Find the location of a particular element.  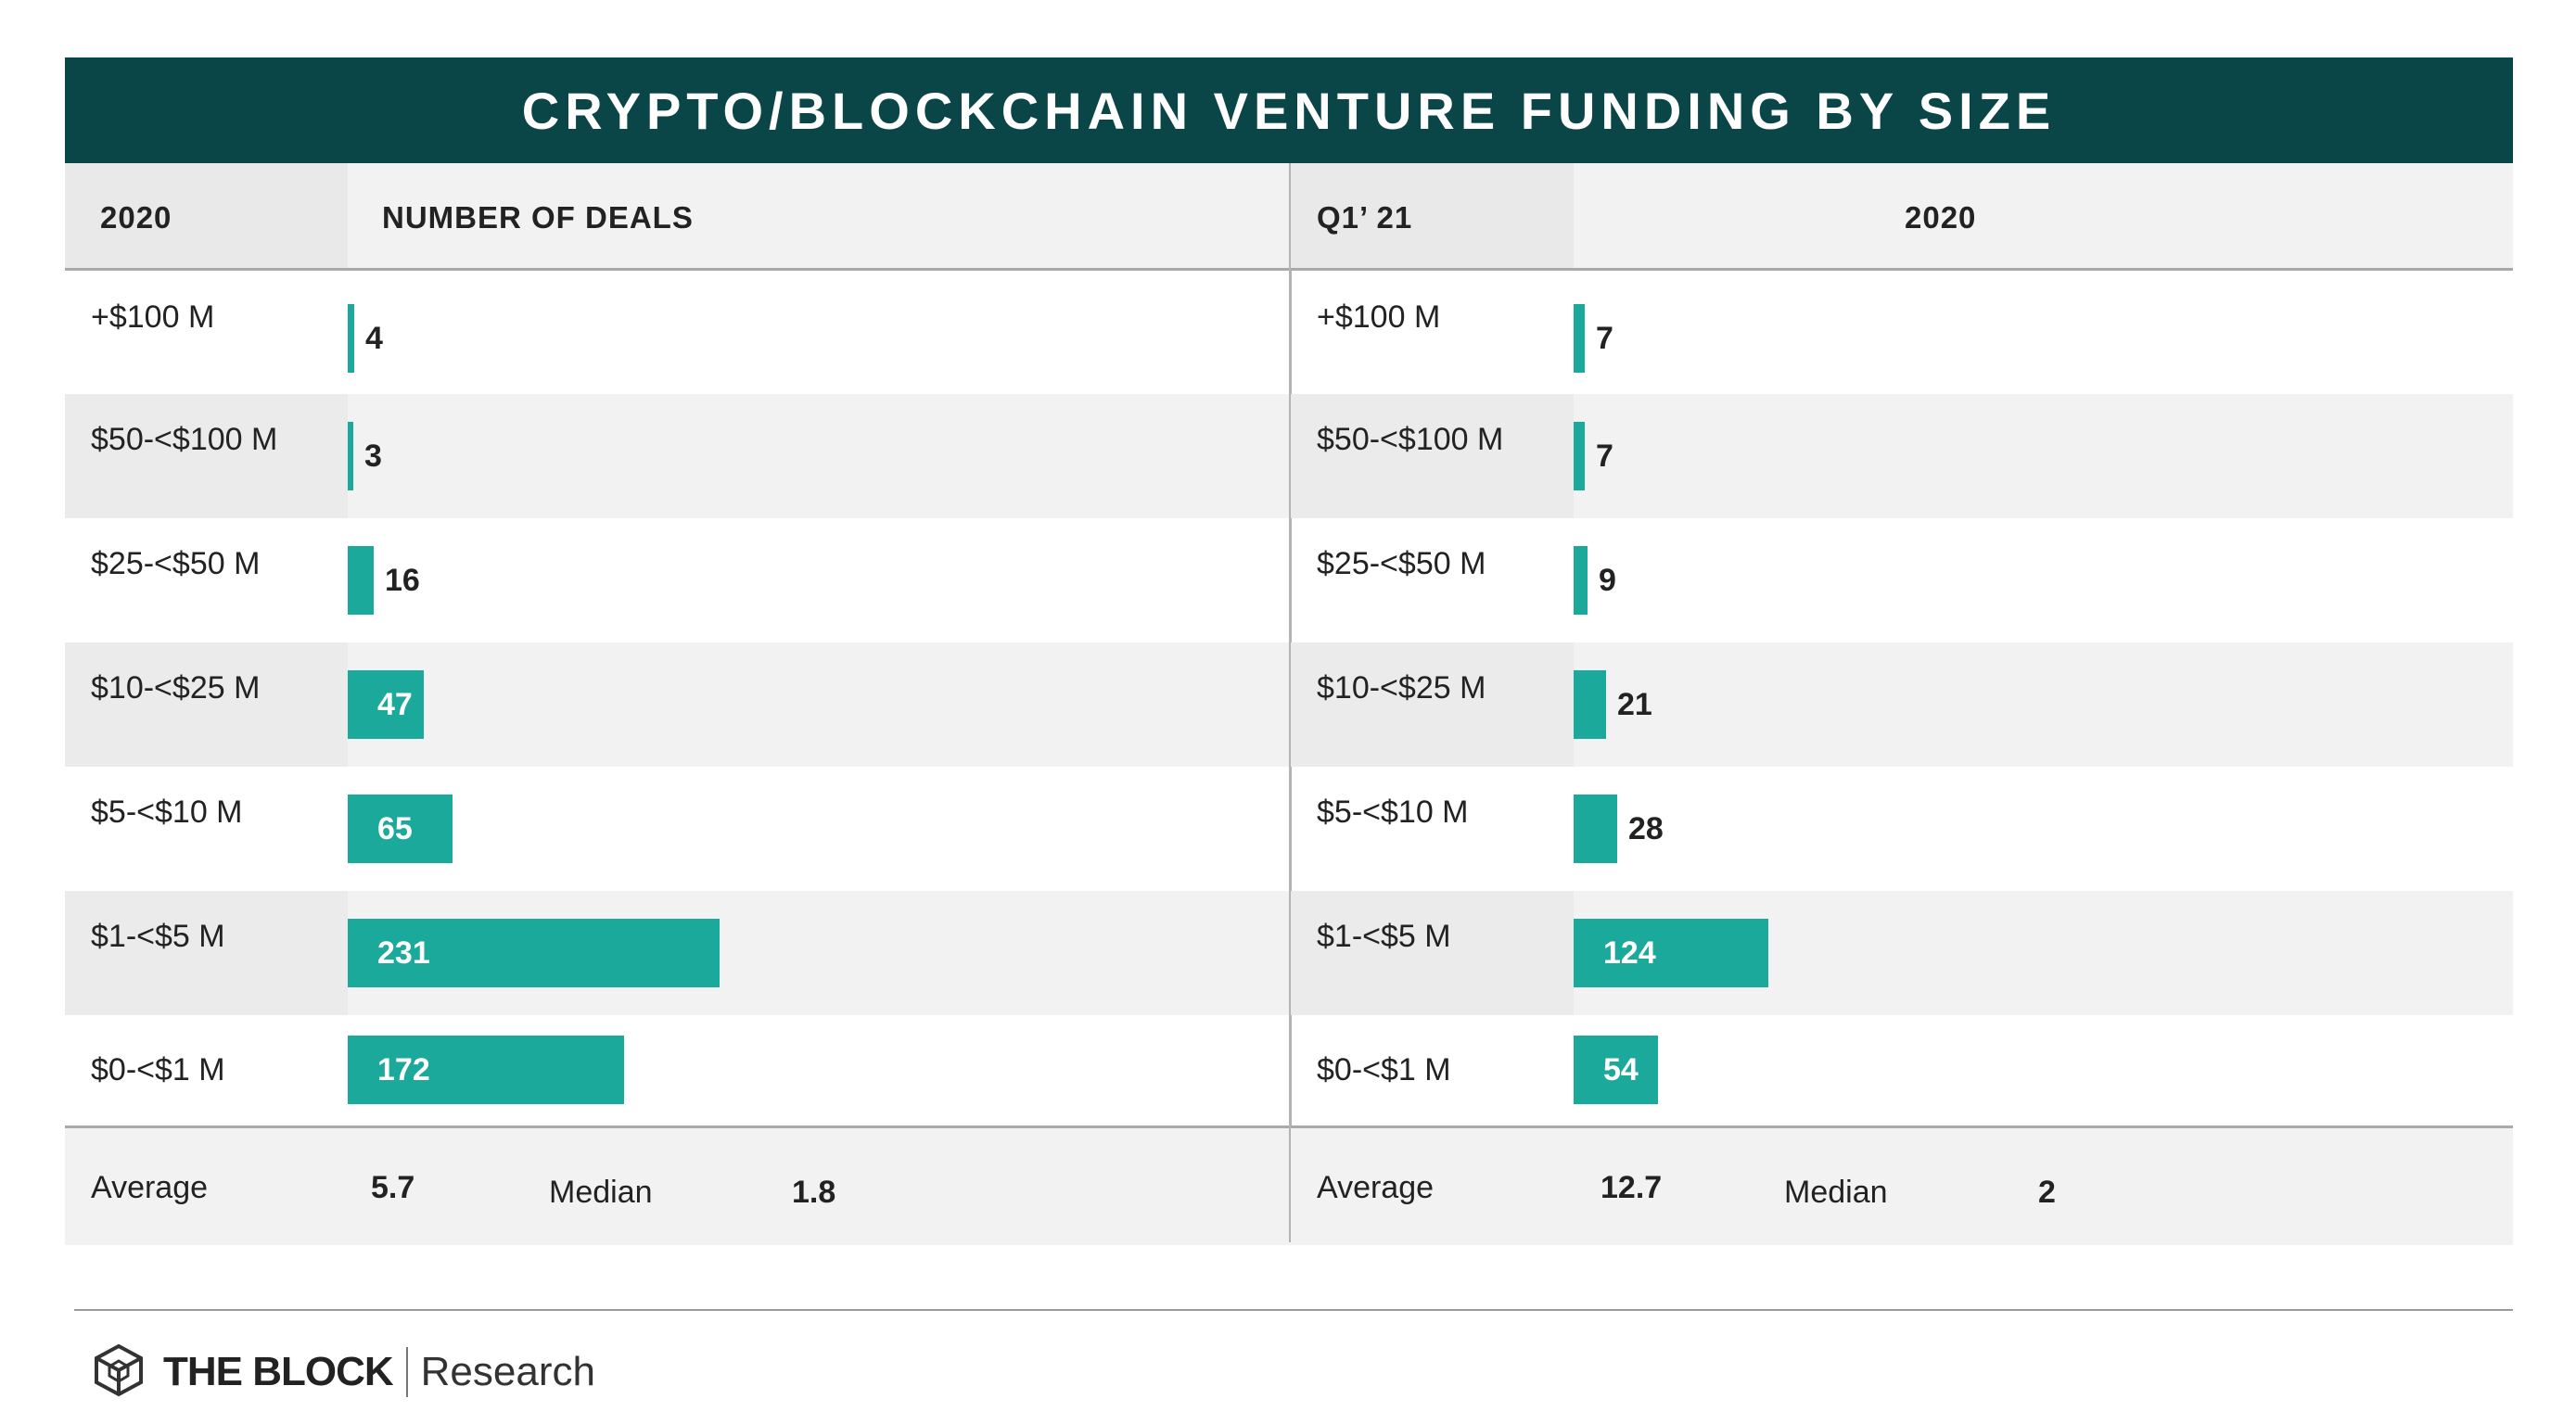

right-category-label: +$100 M is located at coordinates (1379, 317).